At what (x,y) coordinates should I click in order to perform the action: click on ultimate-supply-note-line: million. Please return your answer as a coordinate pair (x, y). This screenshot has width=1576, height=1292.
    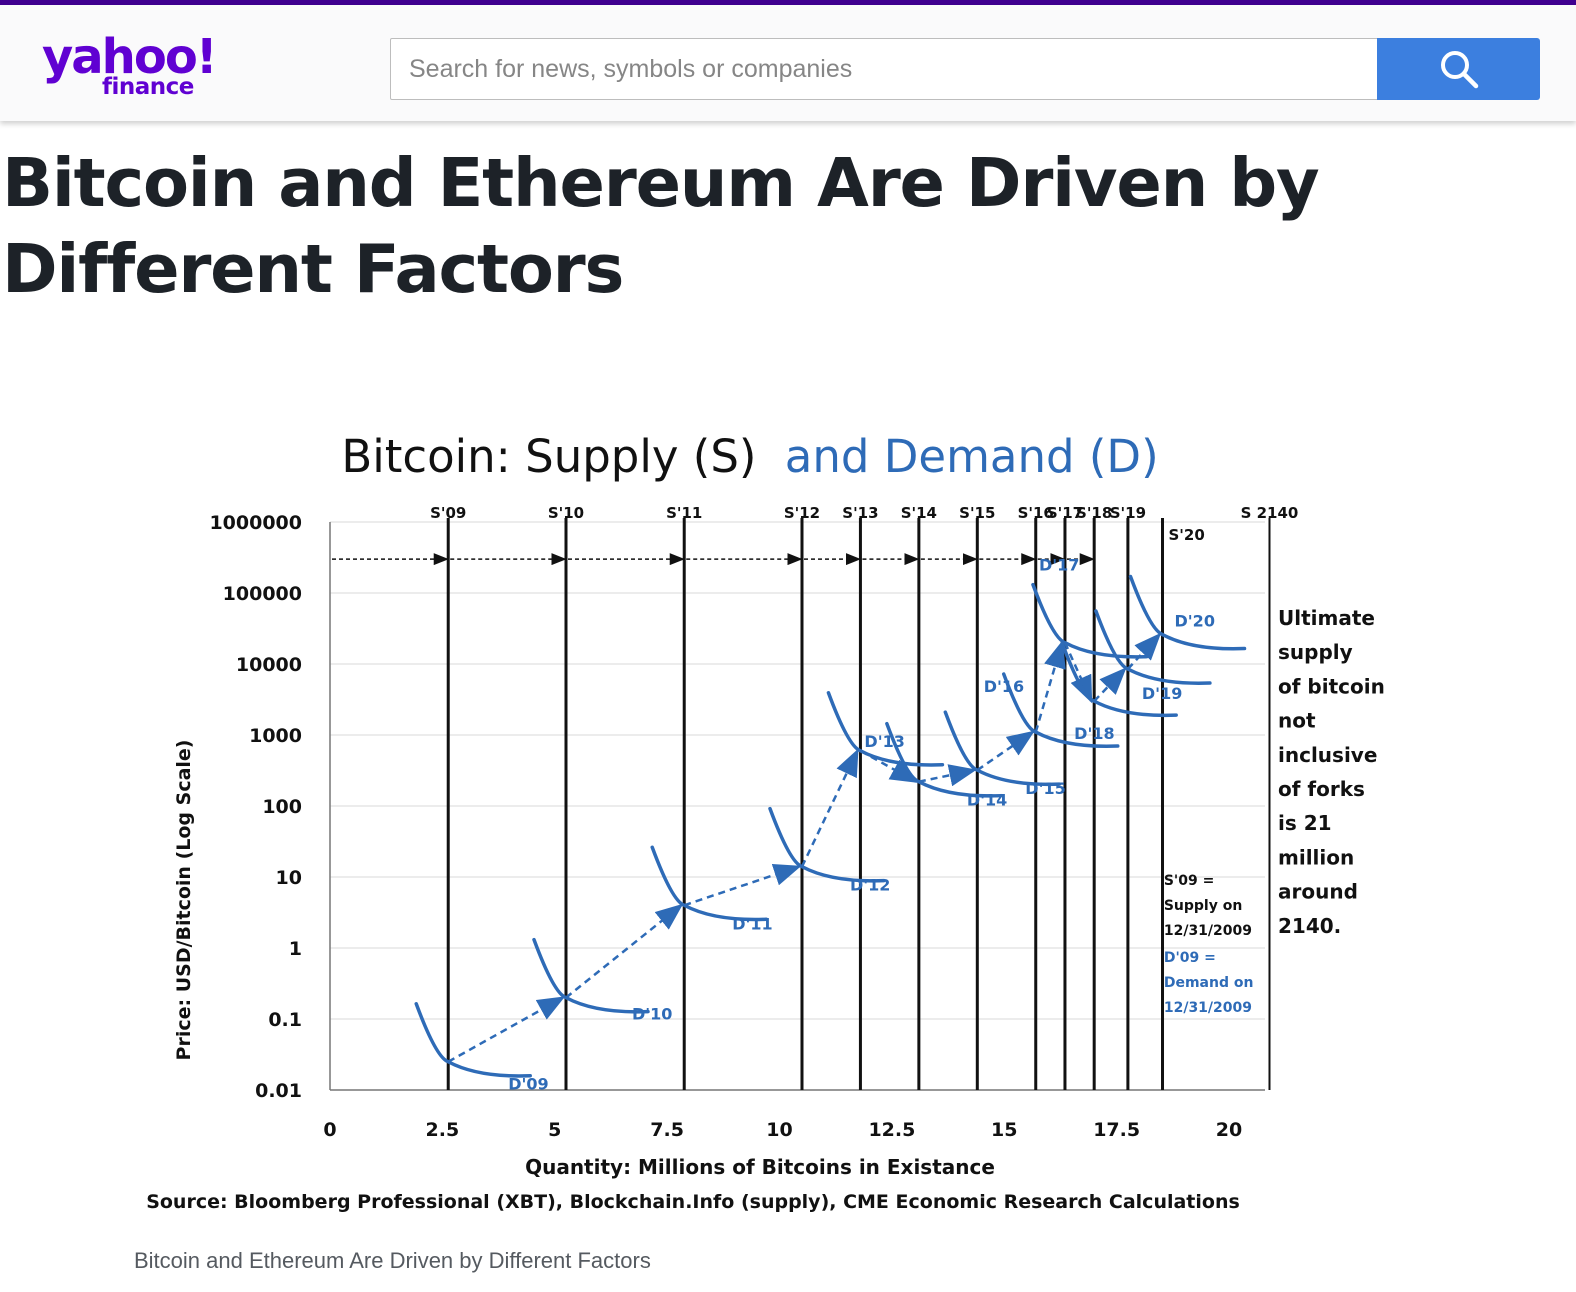
    Looking at the image, I should click on (1316, 857).